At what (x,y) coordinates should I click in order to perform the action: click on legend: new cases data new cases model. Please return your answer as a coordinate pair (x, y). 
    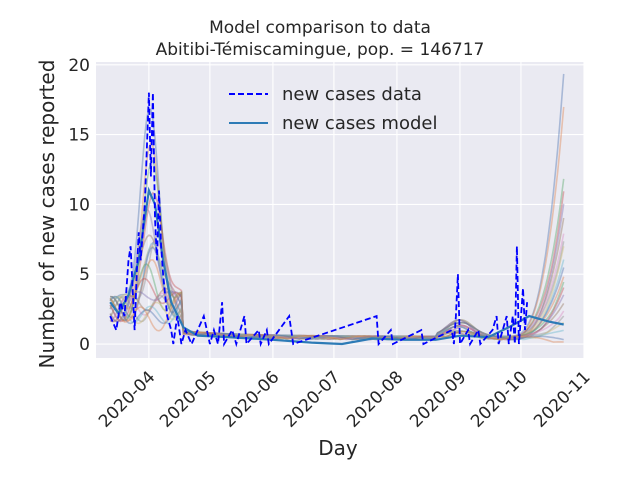
    Looking at the image, I should click on (333, 109).